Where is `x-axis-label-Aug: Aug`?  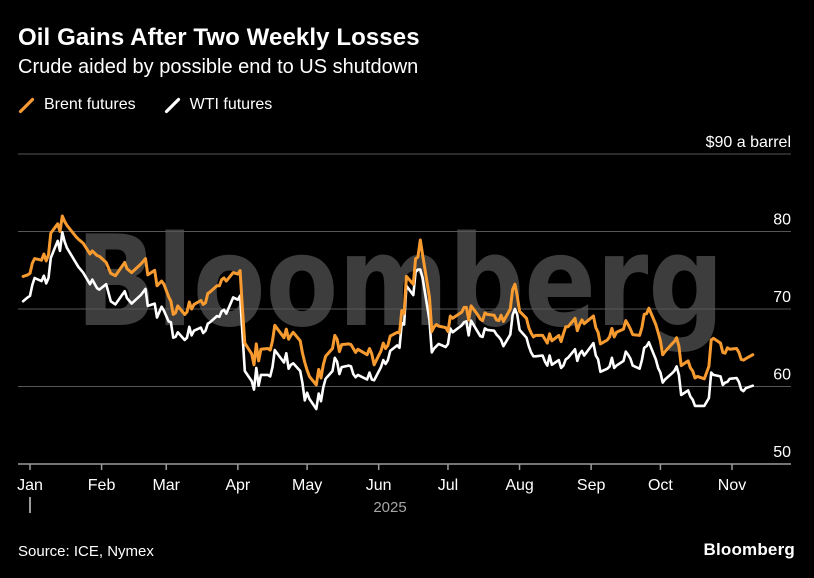
x-axis-label-Aug: Aug is located at coordinates (519, 485).